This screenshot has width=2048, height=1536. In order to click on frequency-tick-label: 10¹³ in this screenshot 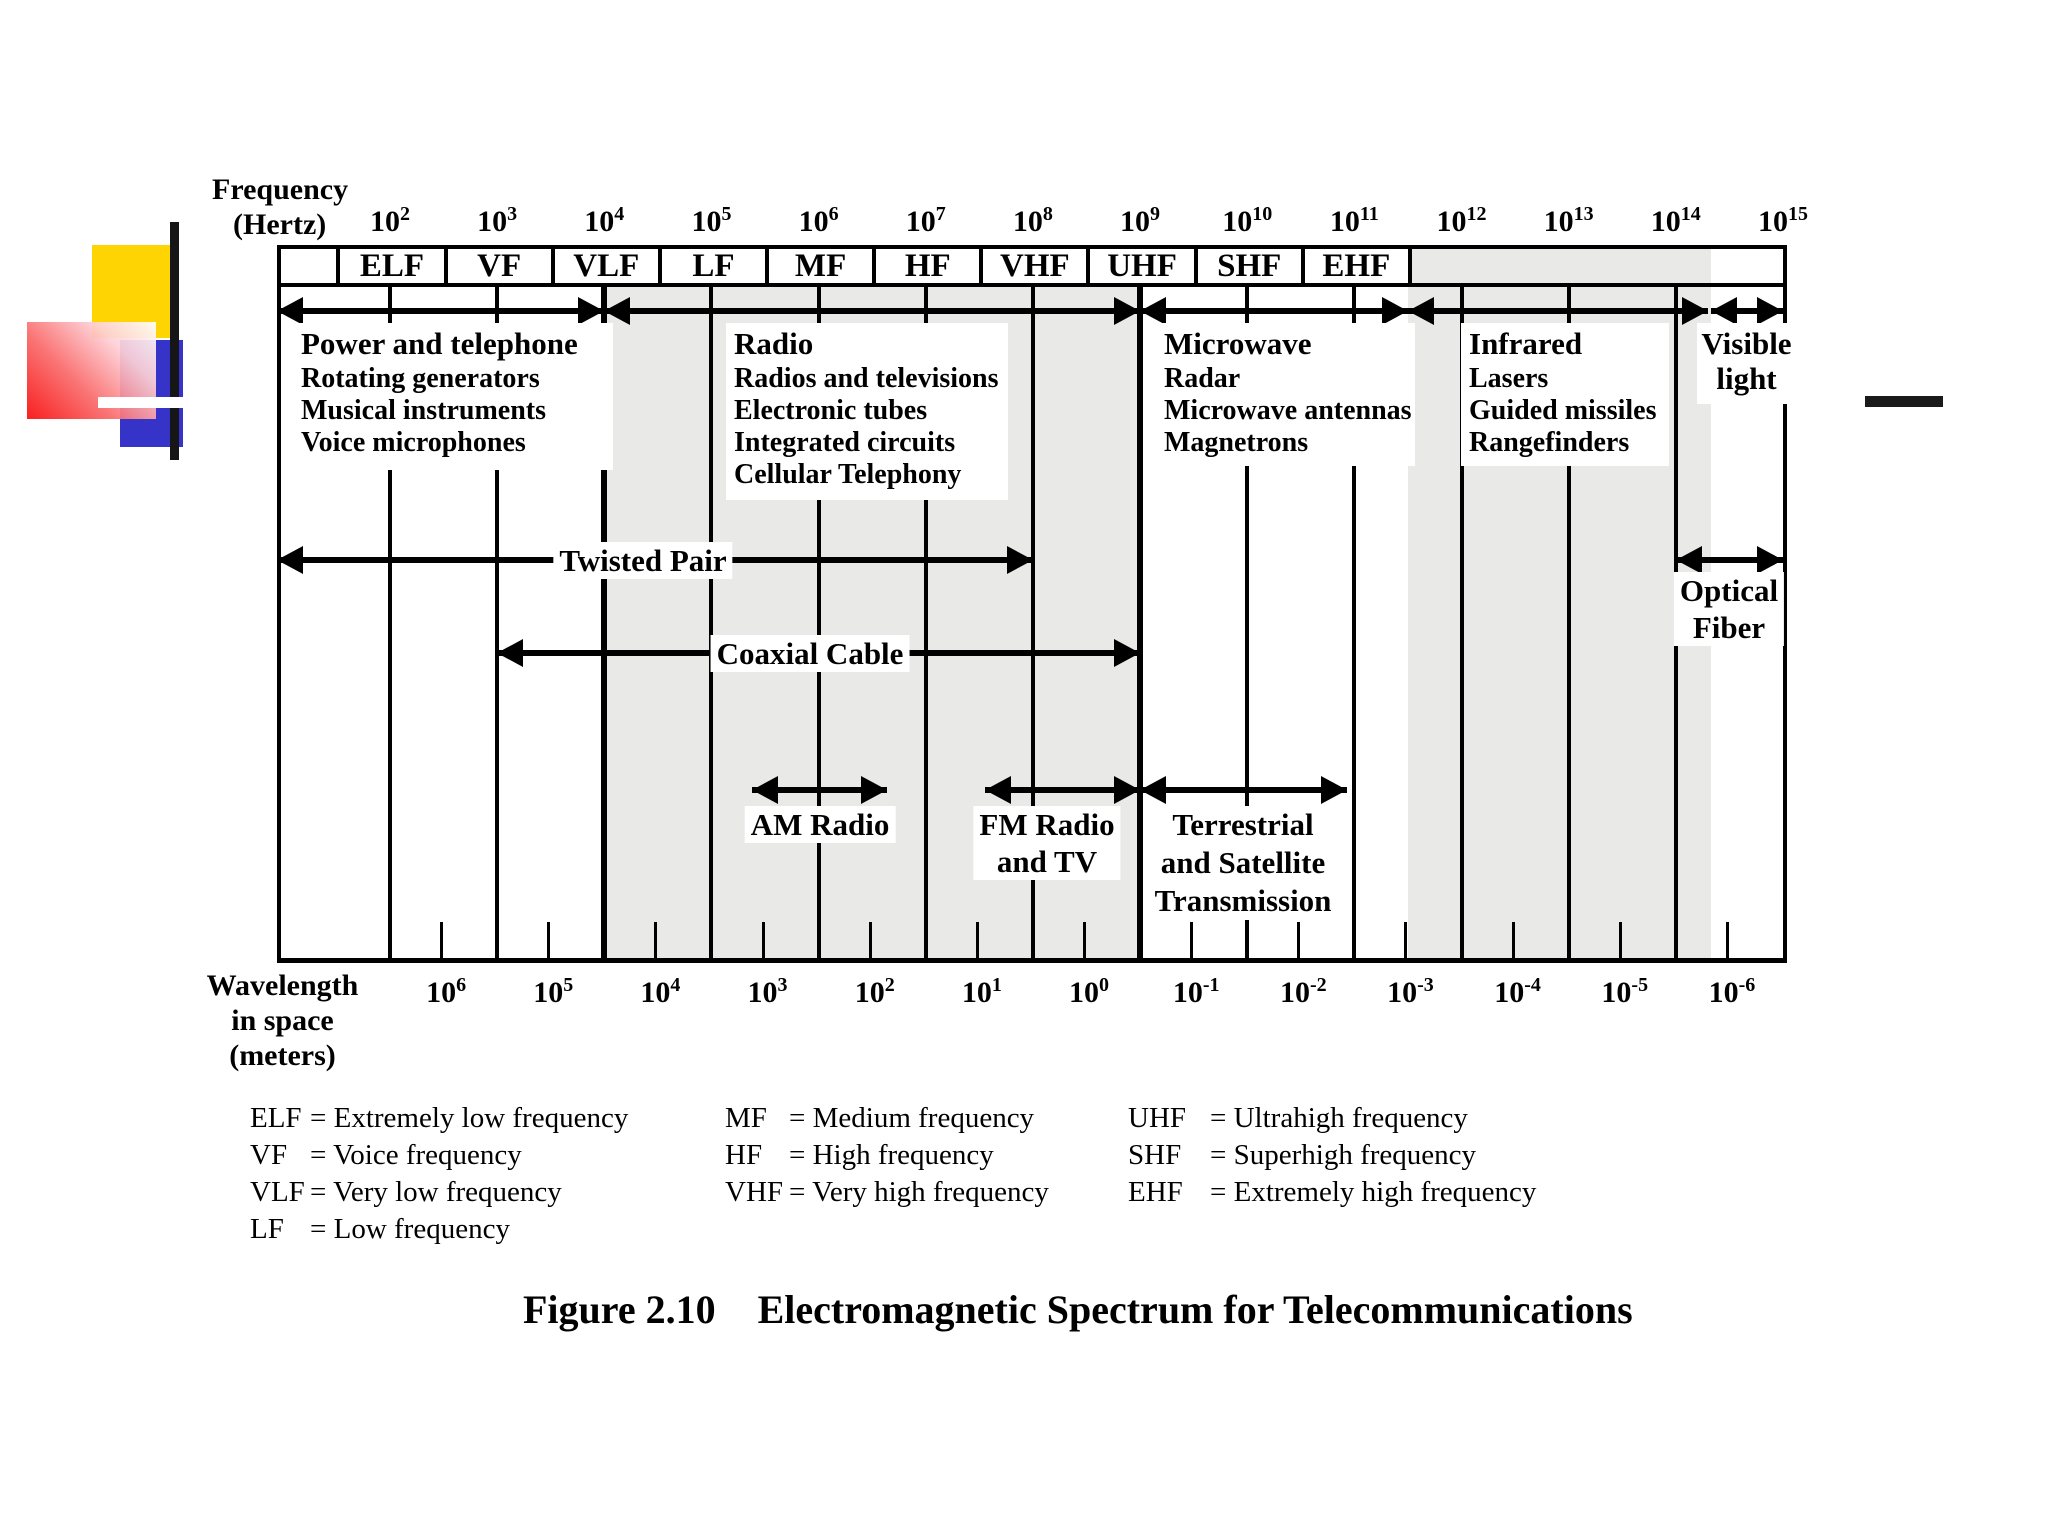, I will do `click(1568, 220)`.